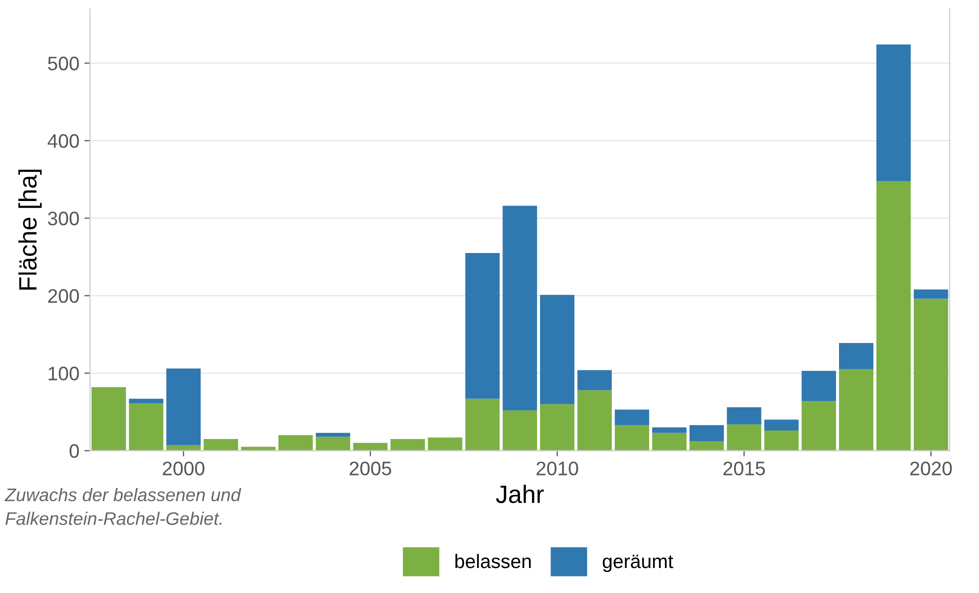 The image size is (979, 593). What do you see at coordinates (30, 230) in the screenshot?
I see `y-axis-title: Fläche [ha]` at bounding box center [30, 230].